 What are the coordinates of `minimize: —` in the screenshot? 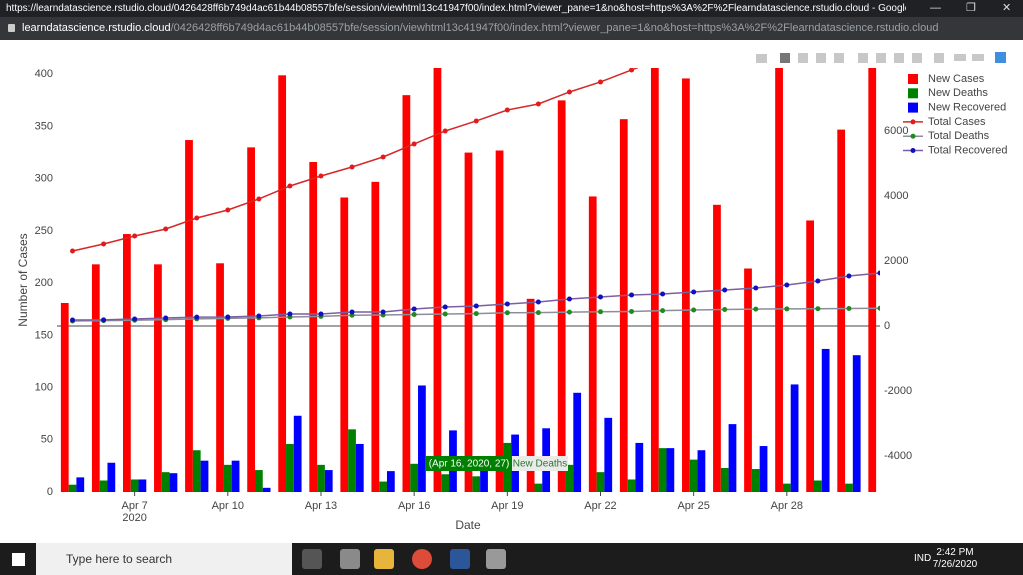 It's located at (935, 8).